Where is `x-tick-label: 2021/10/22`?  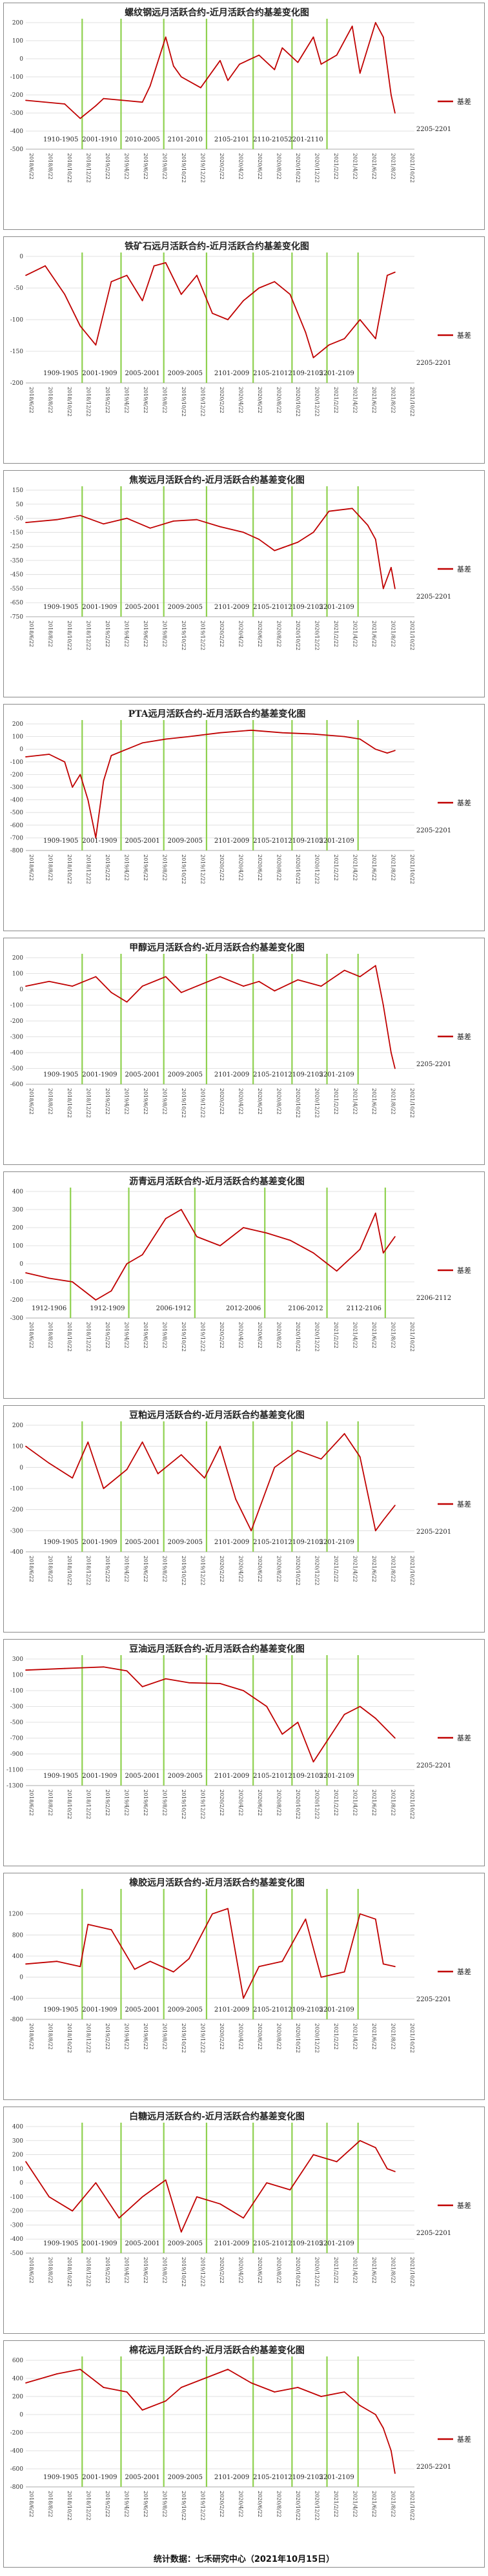
x-tick-label: 2021/10/22 is located at coordinates (412, 1337).